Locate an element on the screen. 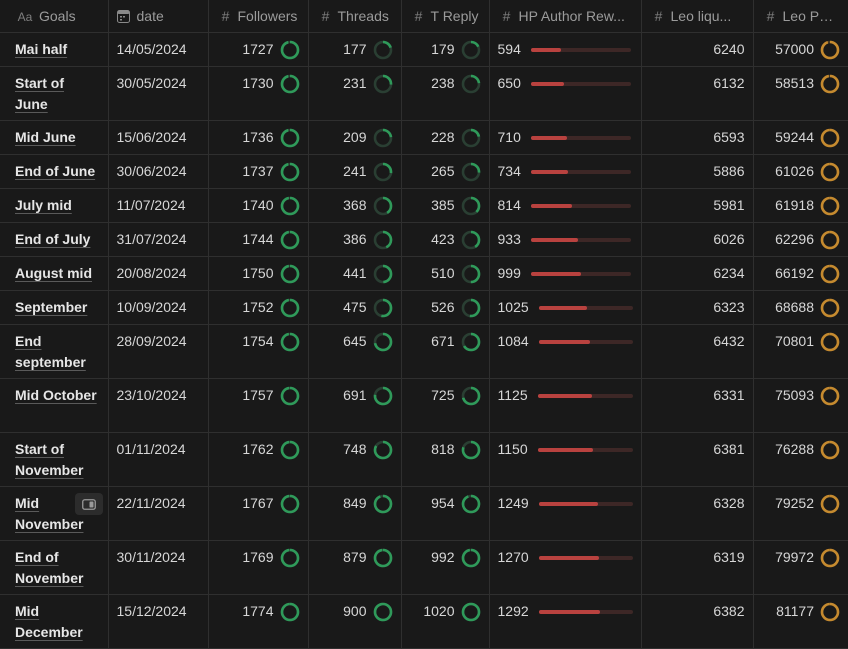  goal-cell: Mid June is located at coordinates (54, 137).